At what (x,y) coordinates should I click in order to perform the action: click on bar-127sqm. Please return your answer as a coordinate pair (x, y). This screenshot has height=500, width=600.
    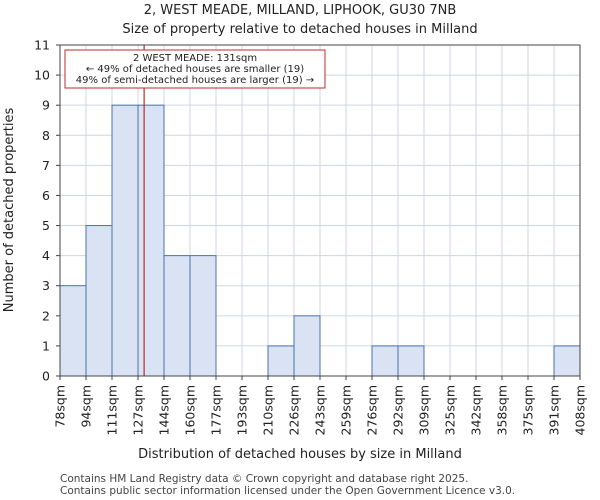
    Looking at the image, I should click on (151, 240).